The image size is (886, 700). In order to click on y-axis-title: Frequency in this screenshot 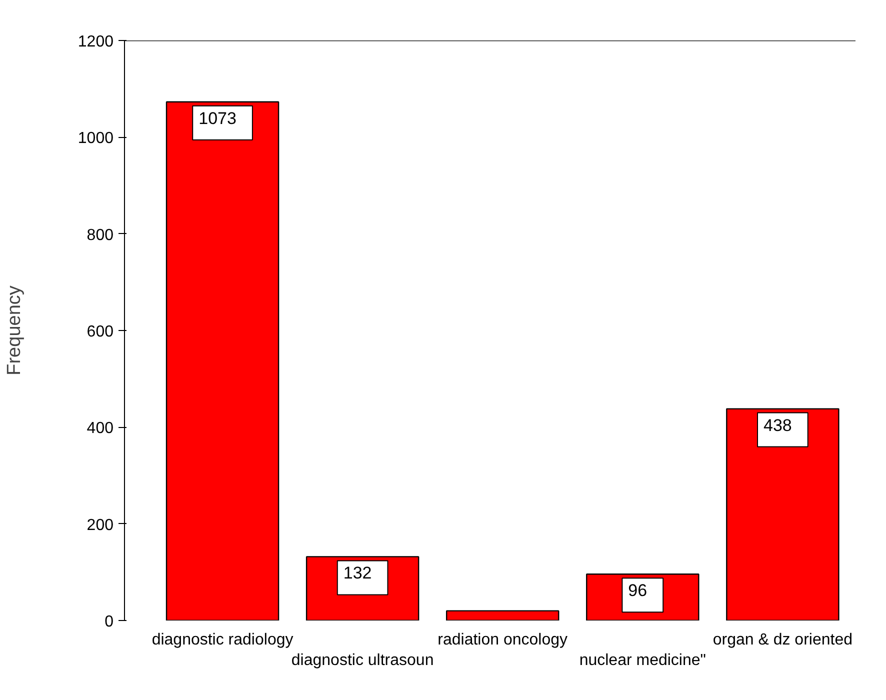, I will do `click(14, 330)`.